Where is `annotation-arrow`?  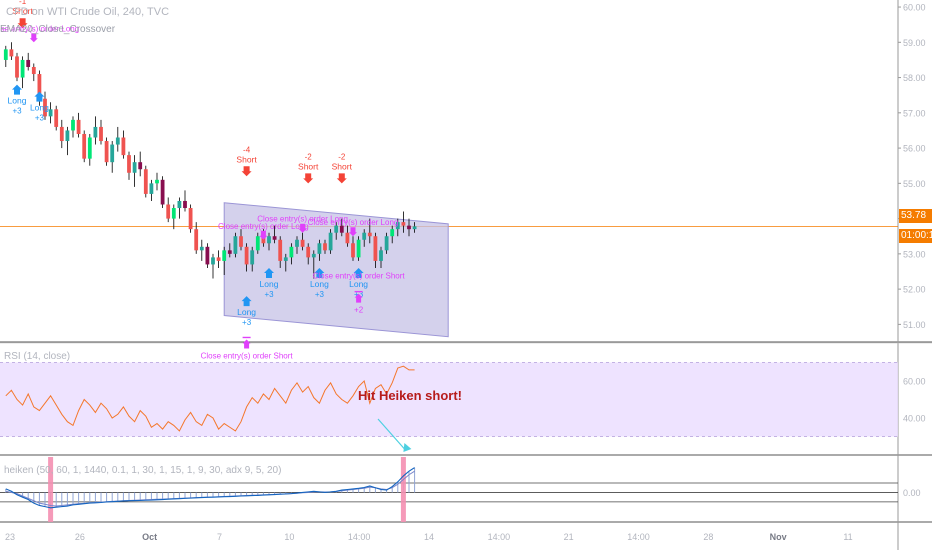
annotation-arrow is located at coordinates (394, 435).